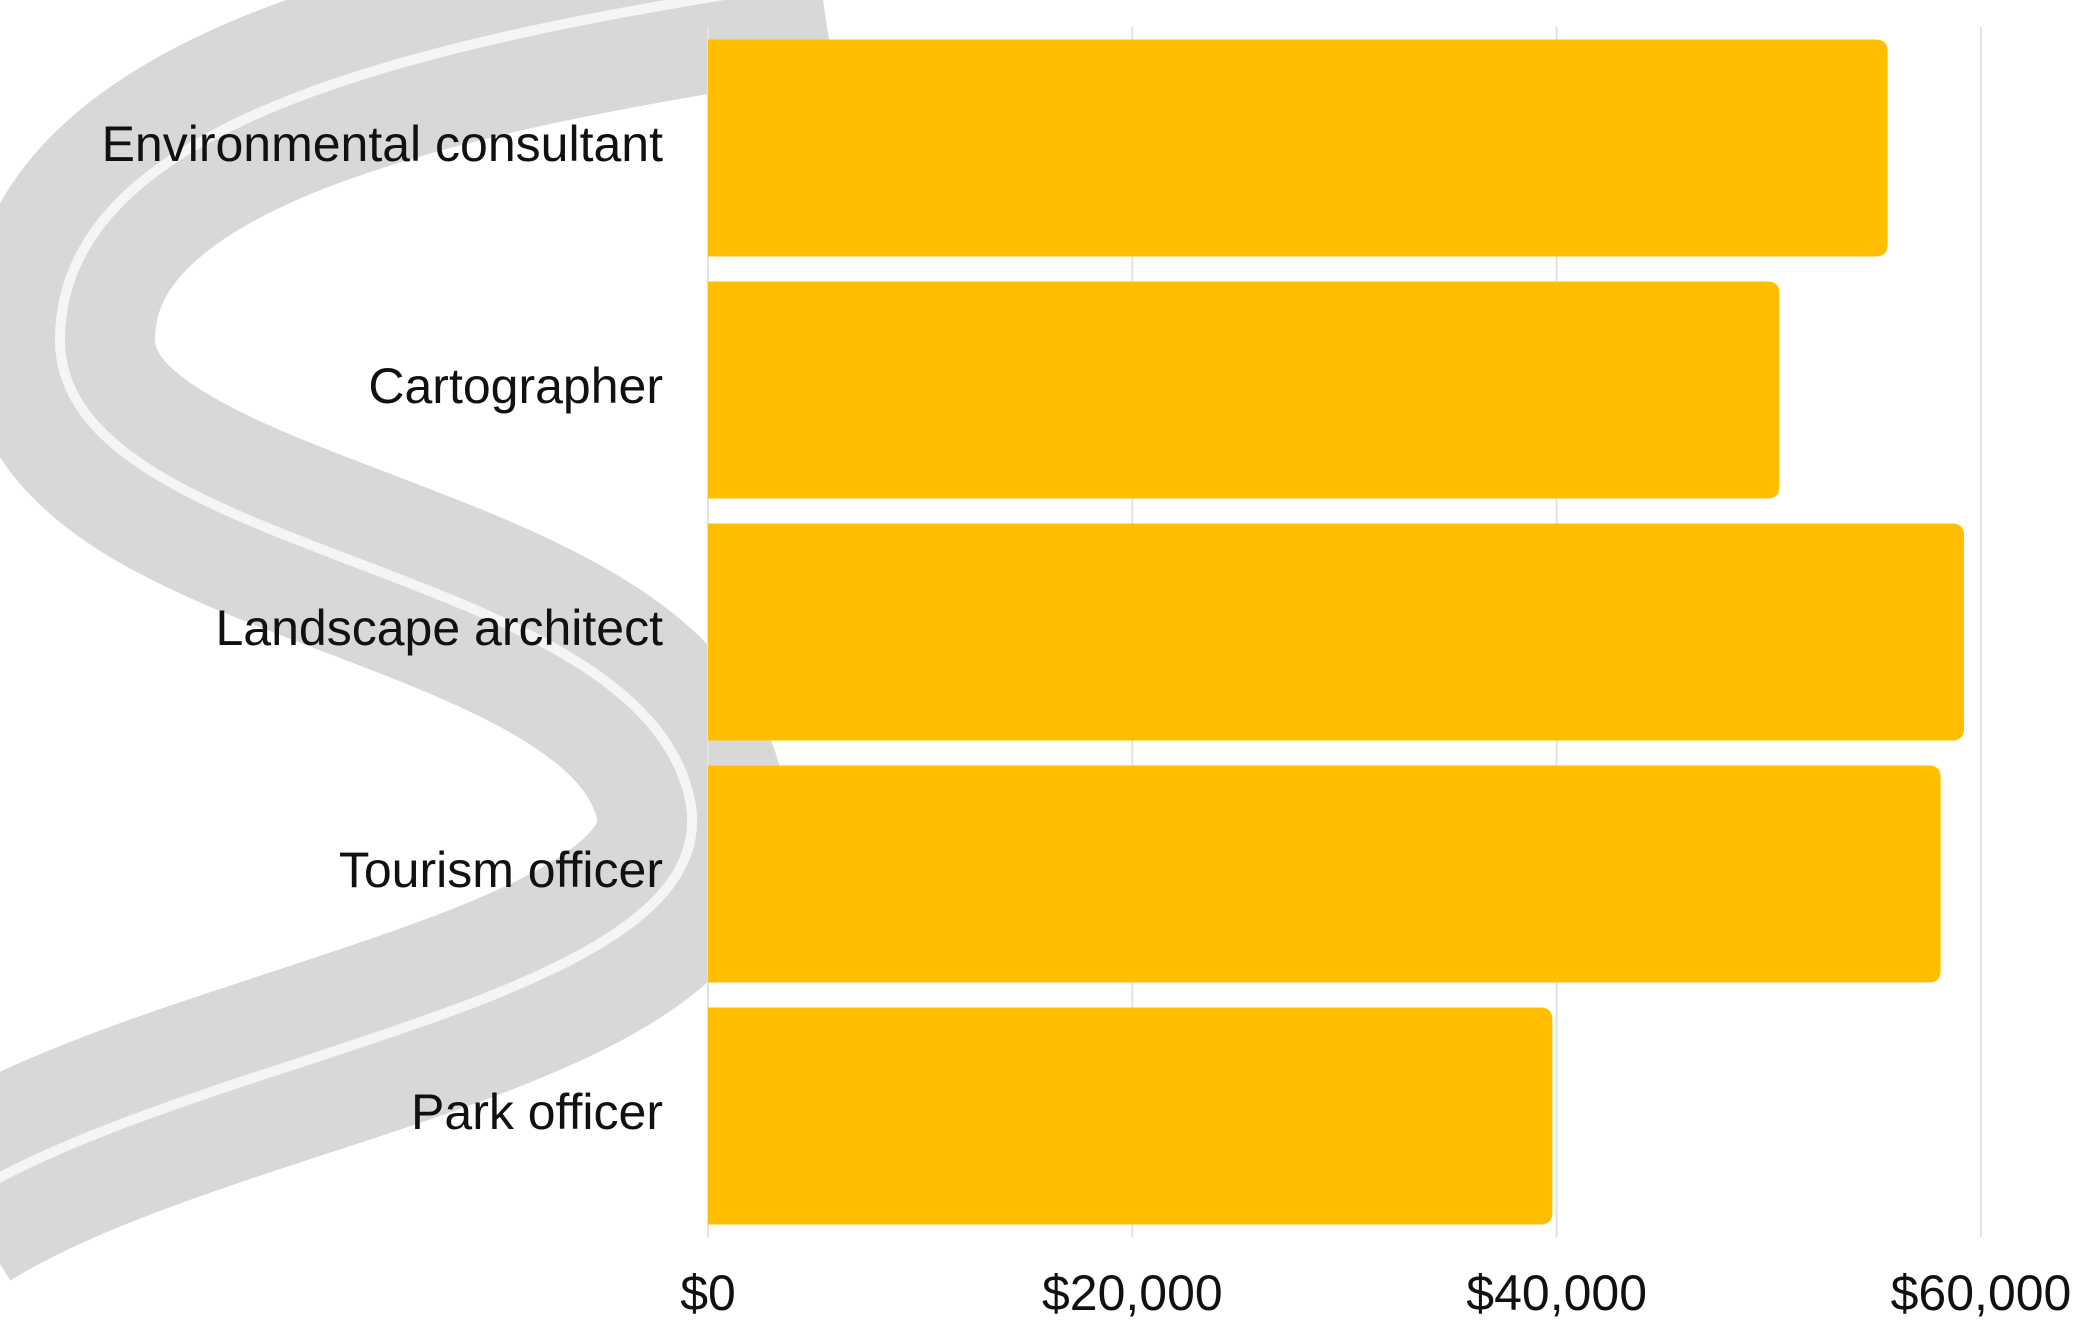  I want to click on y-tick-label: Cartographer, so click(515, 386).